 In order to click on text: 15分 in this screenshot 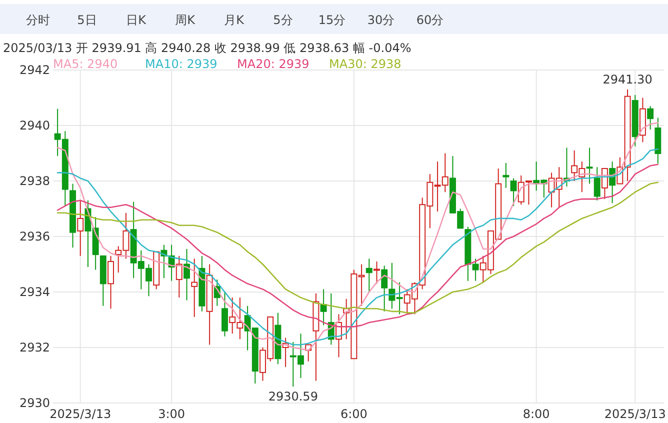, I will do `click(332, 20)`.